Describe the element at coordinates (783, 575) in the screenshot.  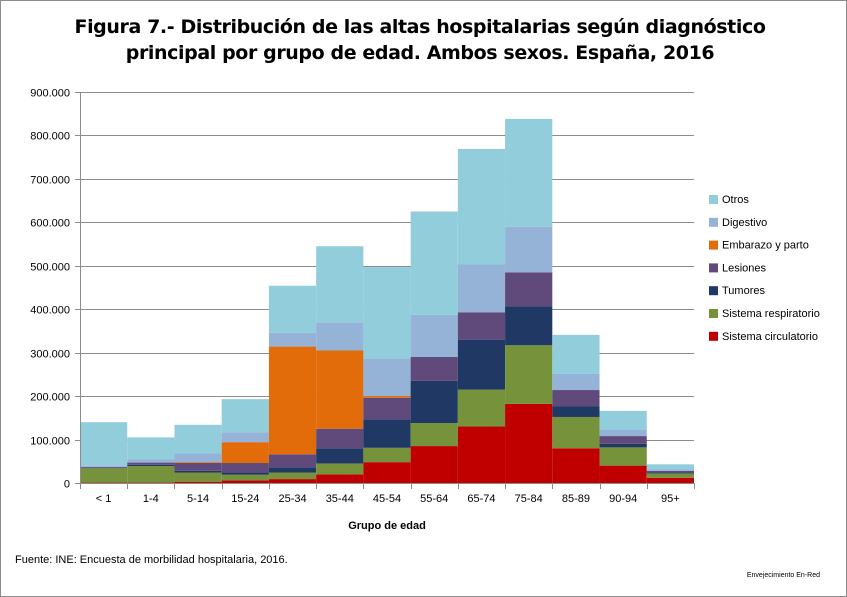
I see `credit-label: Envejecimiento En-Red` at that location.